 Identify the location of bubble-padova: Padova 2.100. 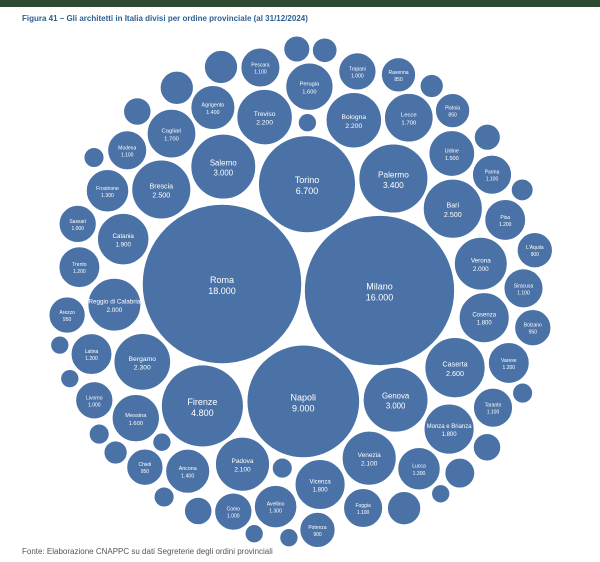
(242, 464).